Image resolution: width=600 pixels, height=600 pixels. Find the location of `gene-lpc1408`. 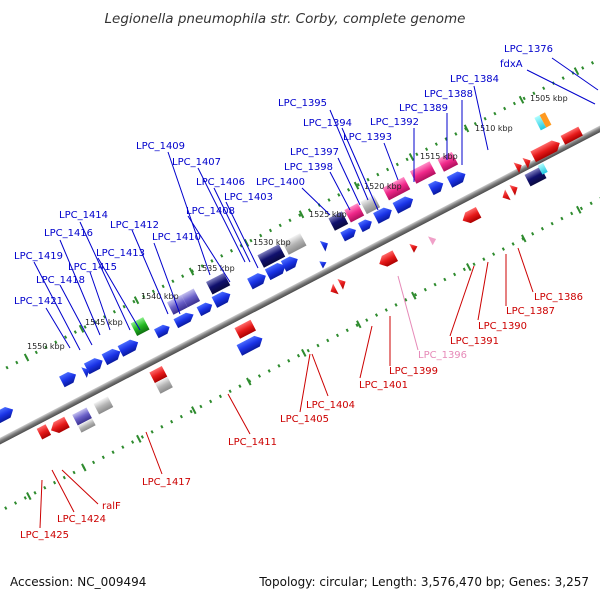

gene-lpc1408 is located at coordinates (271, 256).